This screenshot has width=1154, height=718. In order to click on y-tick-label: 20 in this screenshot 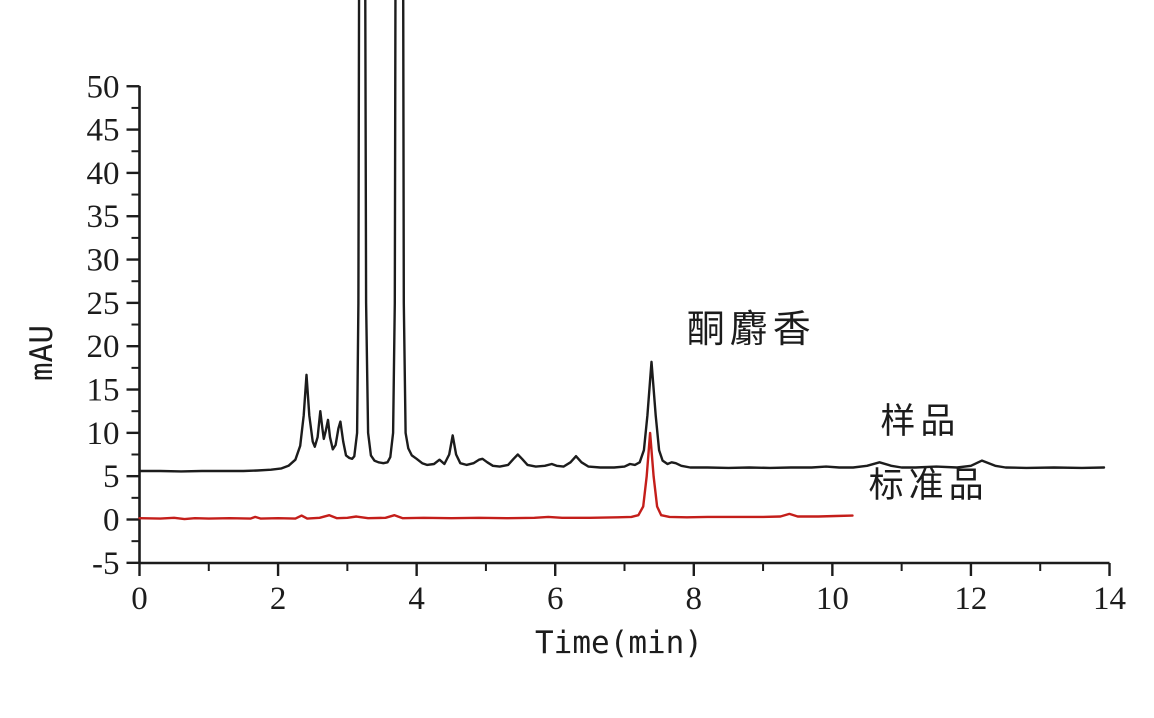, I will do `click(103, 347)`.